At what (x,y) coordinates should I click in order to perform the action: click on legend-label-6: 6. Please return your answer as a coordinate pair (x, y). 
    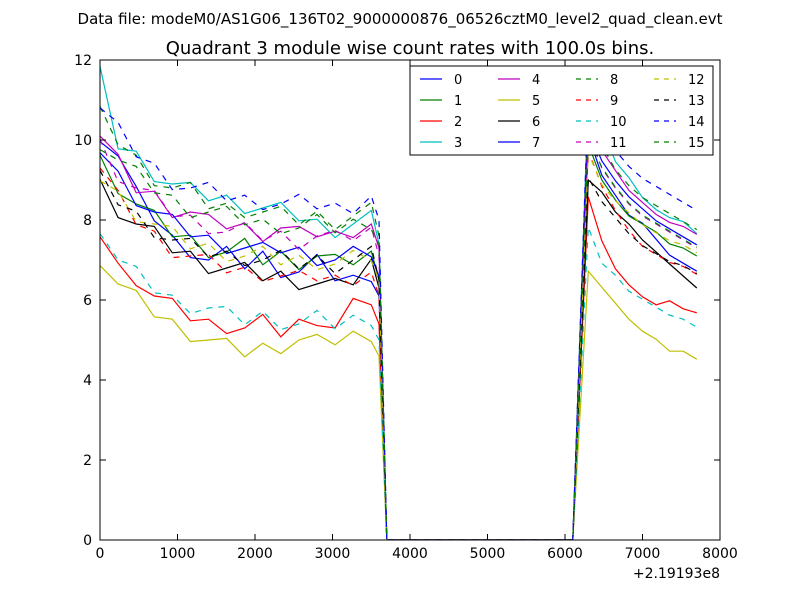
    Looking at the image, I should click on (536, 122).